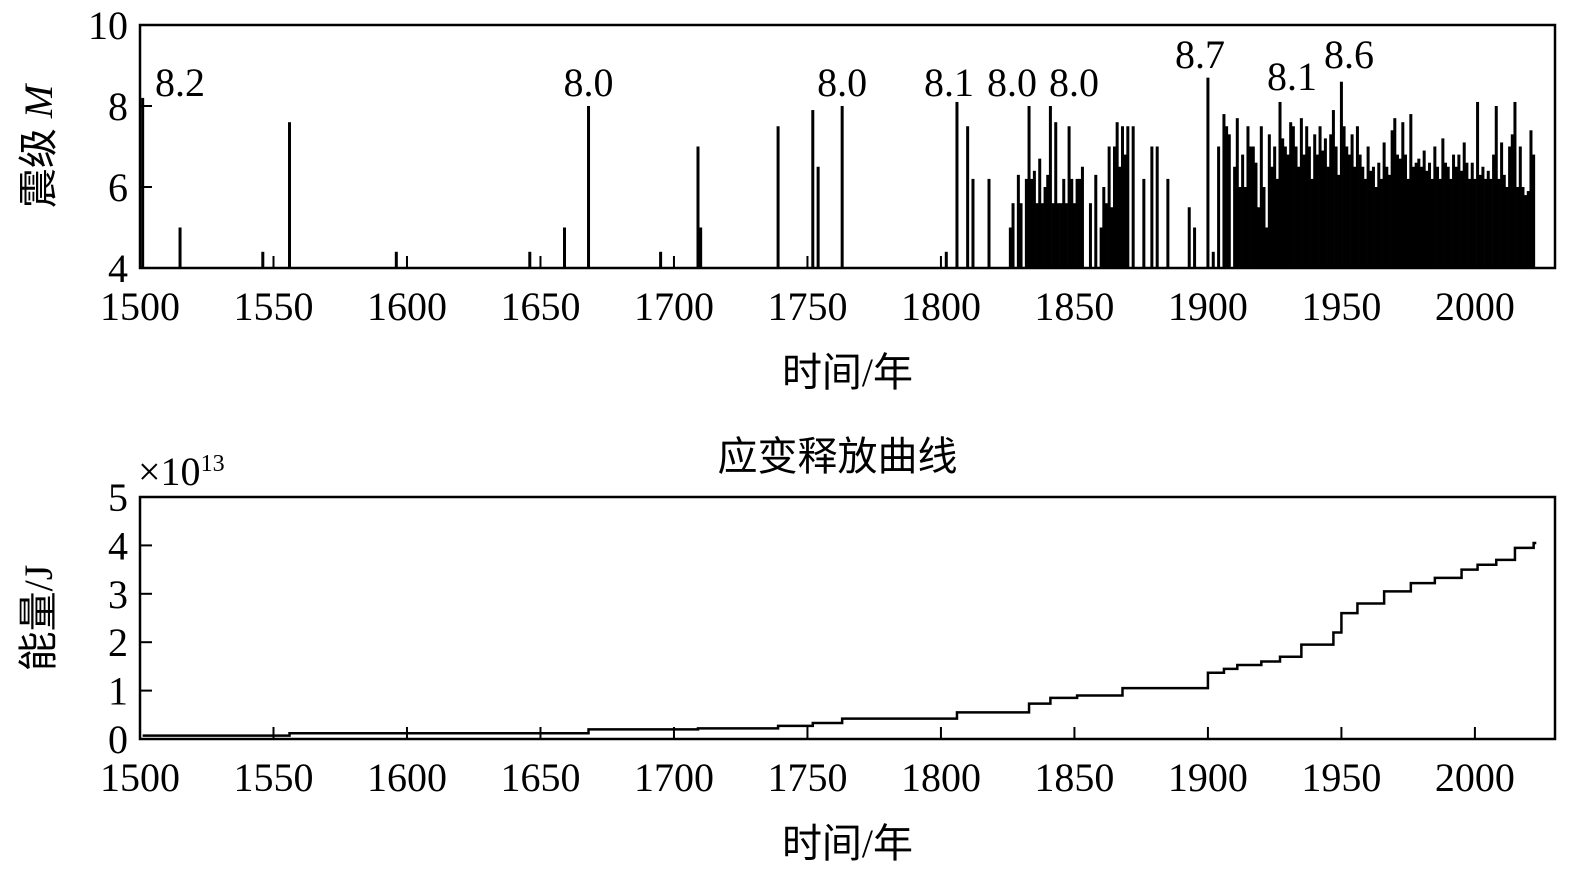  What do you see at coordinates (38, 618) in the screenshot?
I see `energy-y-axis-title: 能量/J` at bounding box center [38, 618].